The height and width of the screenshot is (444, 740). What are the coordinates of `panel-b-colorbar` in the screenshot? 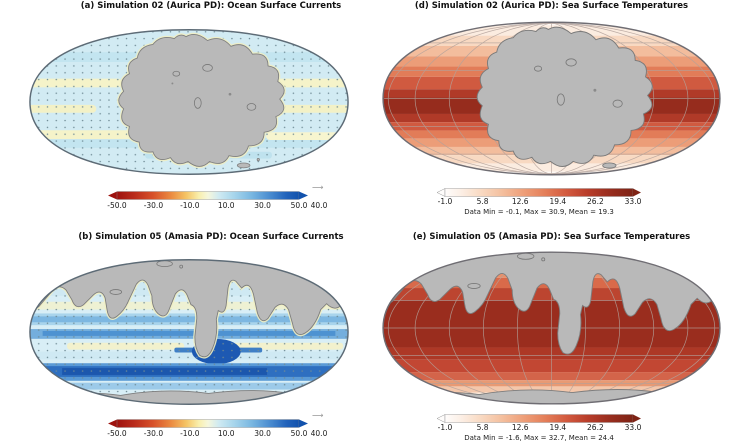 It's located at (208, 423).